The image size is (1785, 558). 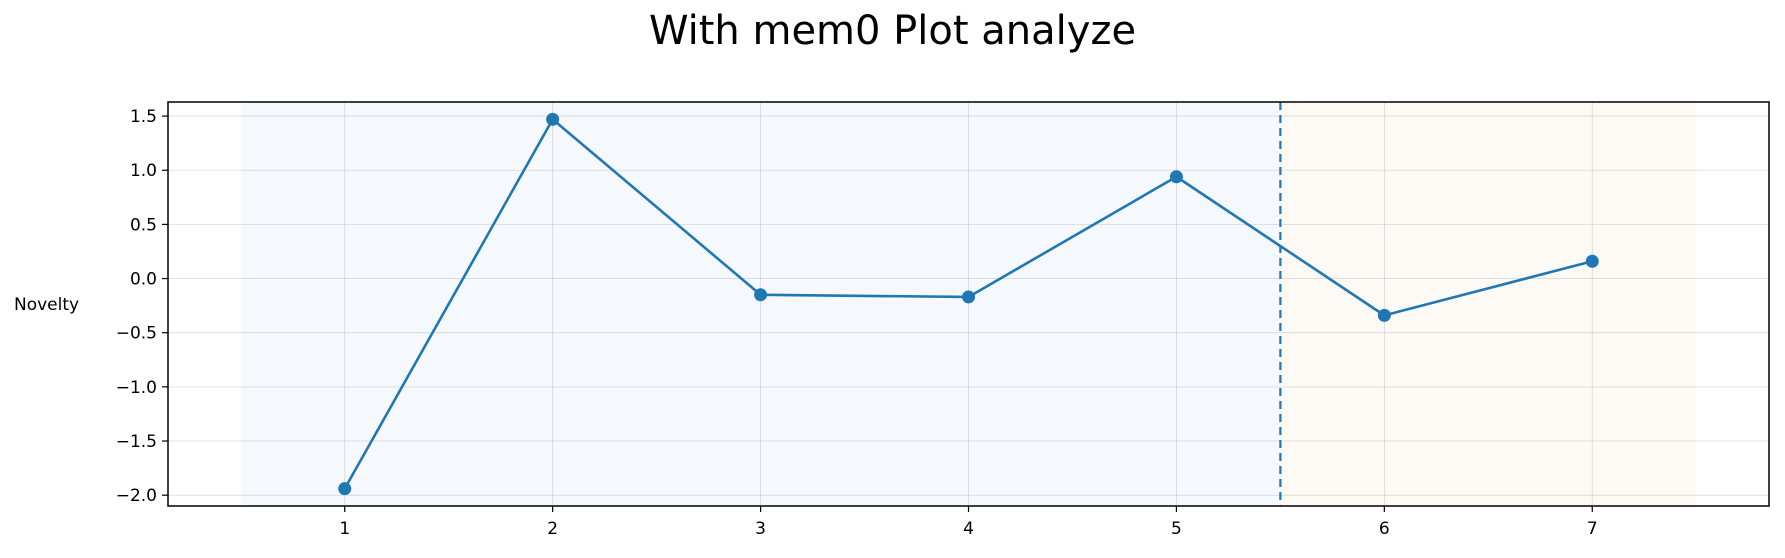 What do you see at coordinates (143, 225) in the screenshot?
I see `y-tick-label: 0.5` at bounding box center [143, 225].